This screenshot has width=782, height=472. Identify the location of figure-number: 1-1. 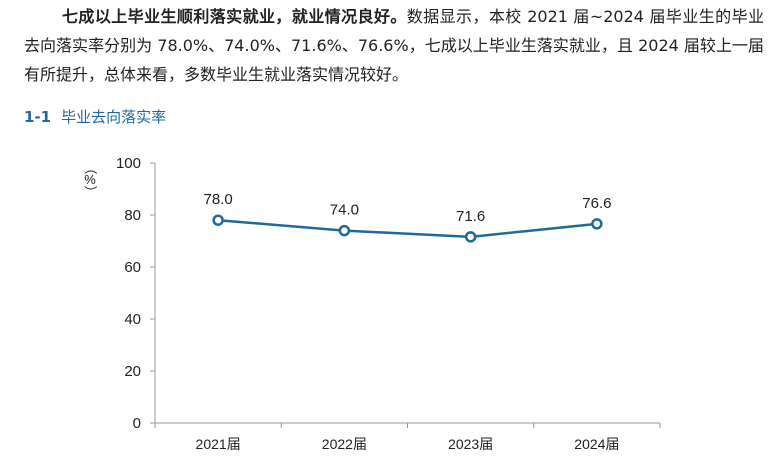
(38, 117).